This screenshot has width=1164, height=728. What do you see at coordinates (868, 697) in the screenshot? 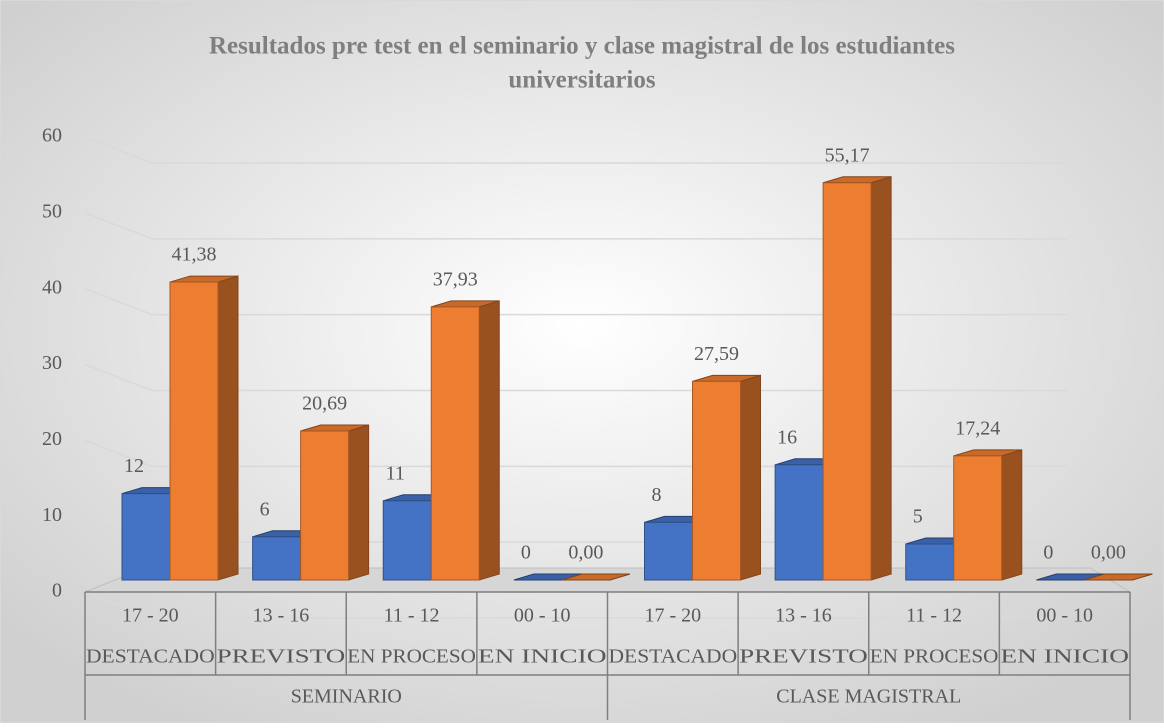
I see `x-group-label: CLASE MAGISTRAL` at bounding box center [868, 697].